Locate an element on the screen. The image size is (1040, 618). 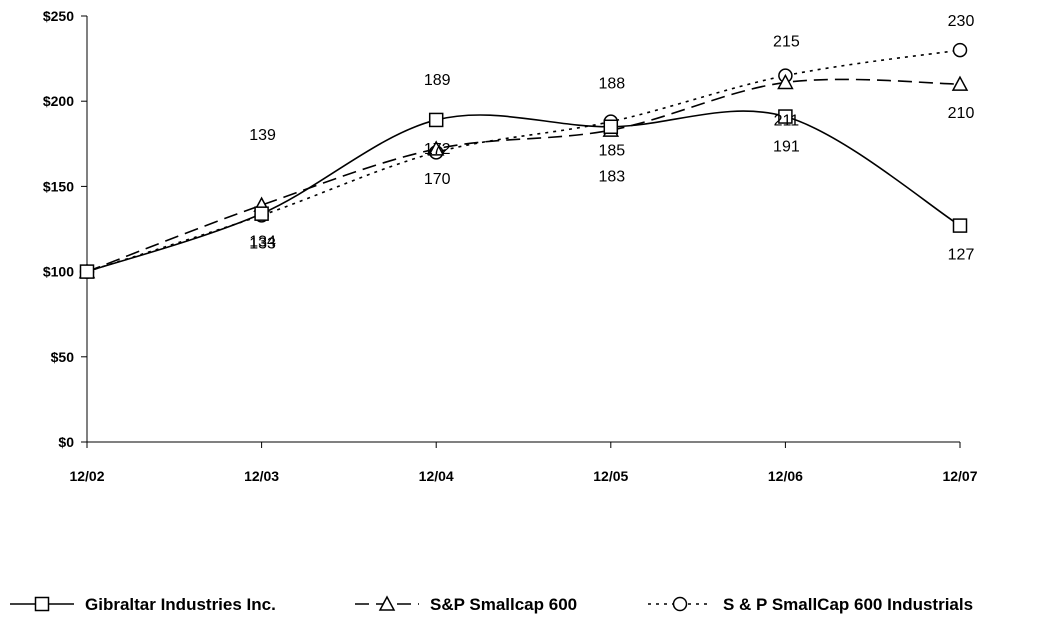
data-label: 185 is located at coordinates (611, 151).